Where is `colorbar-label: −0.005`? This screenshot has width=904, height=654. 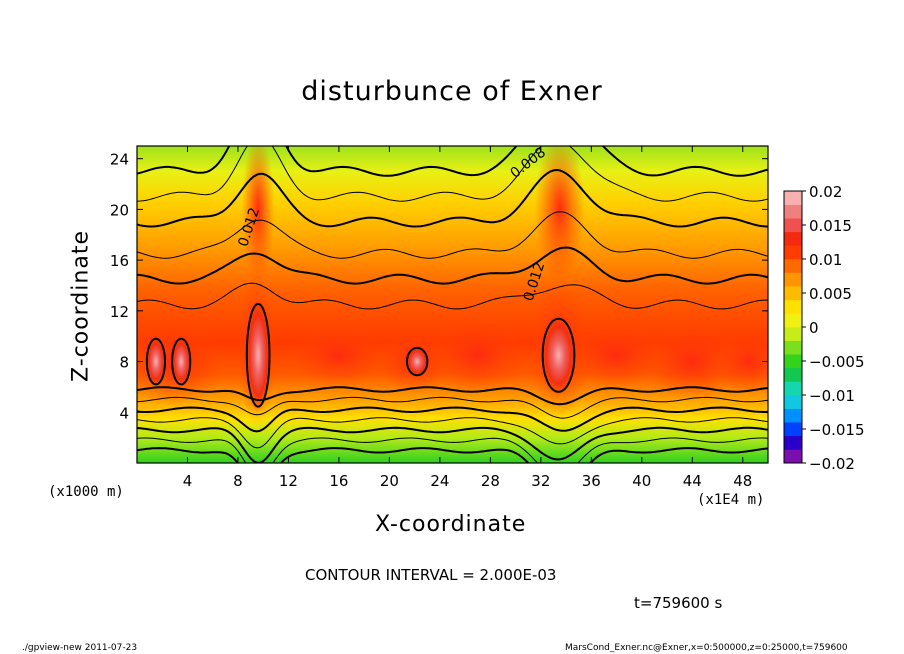 colorbar-label: −0.005 is located at coordinates (837, 362).